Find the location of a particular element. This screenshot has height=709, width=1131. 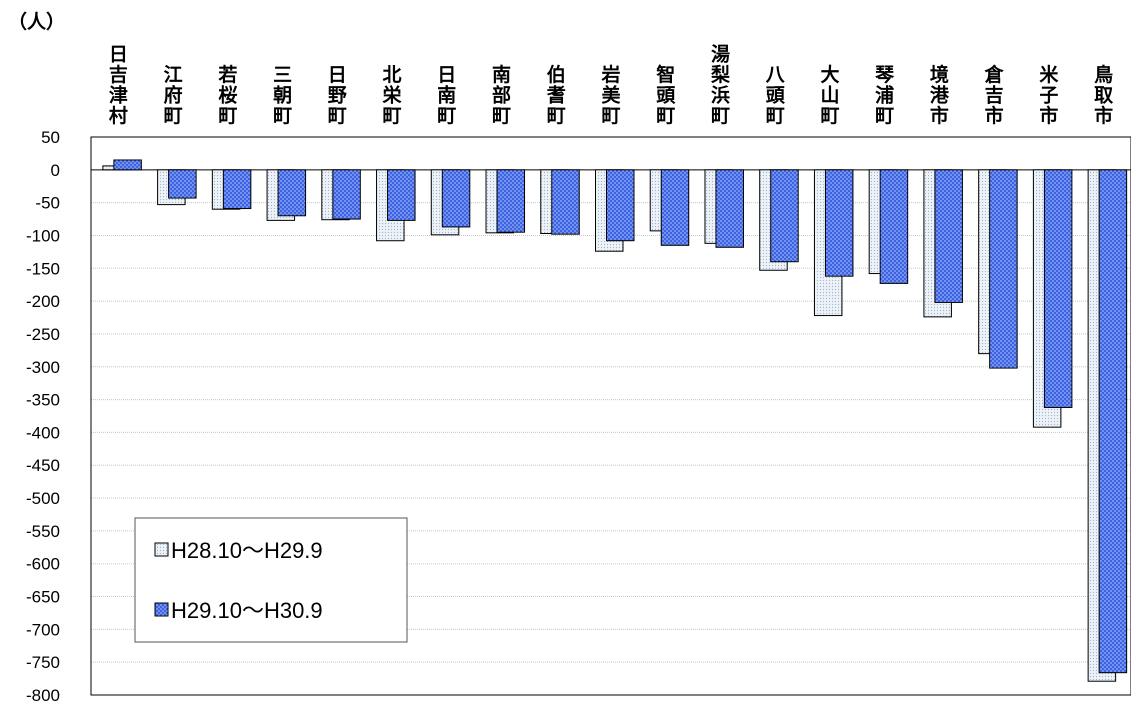

y-unit-label: （人） is located at coordinates (36, 21).